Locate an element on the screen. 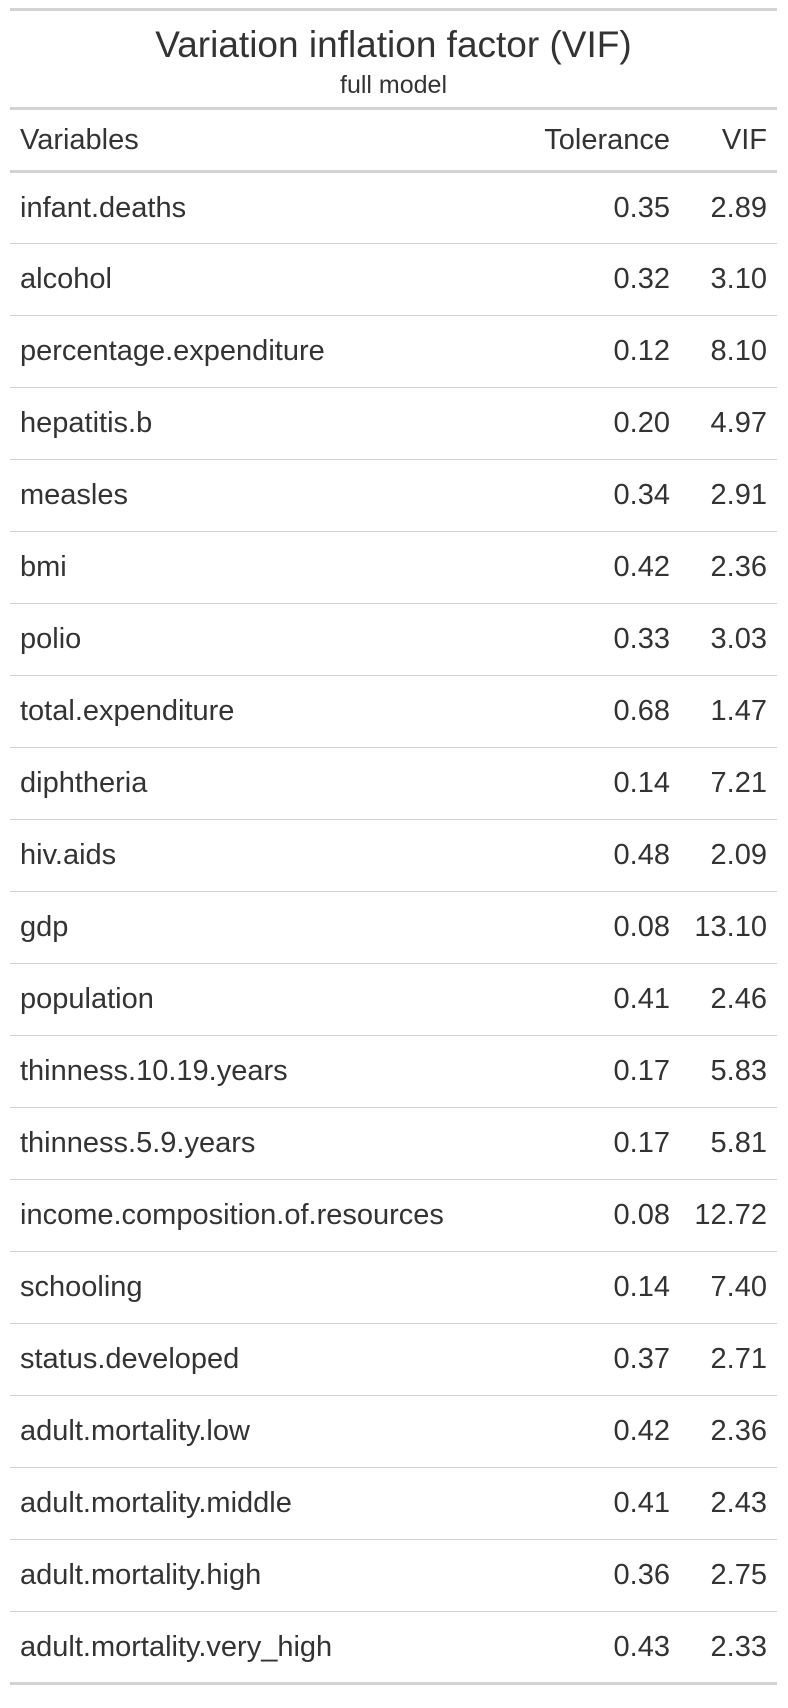 Image resolution: width=788 pixels, height=1708 pixels. cell-variable: income.composition.of.resources is located at coordinates (232, 1215).